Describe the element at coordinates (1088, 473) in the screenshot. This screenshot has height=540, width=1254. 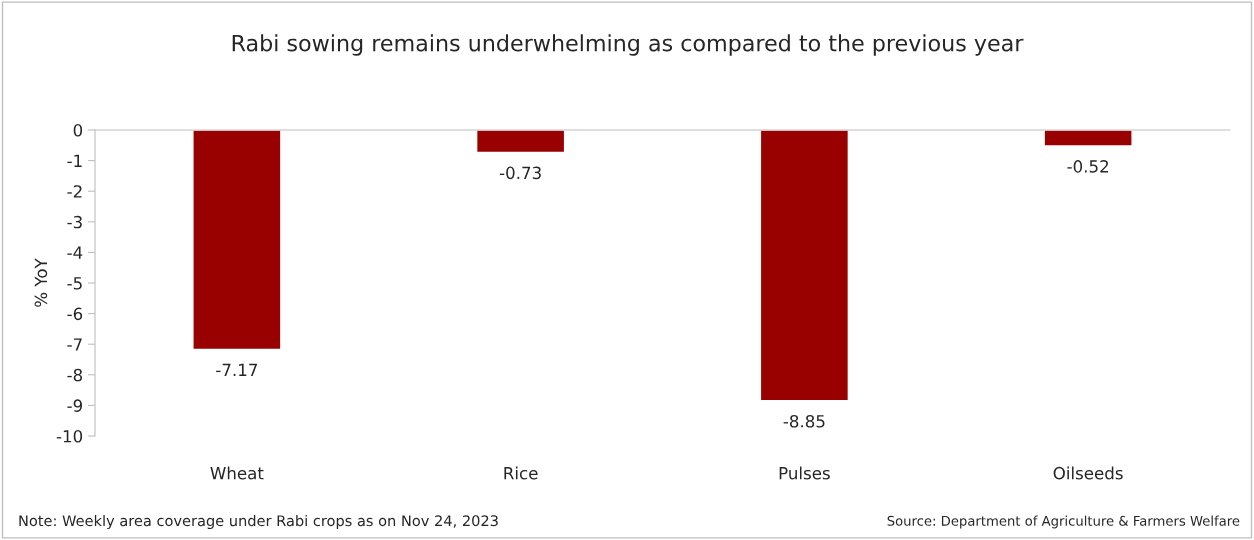
I see `x-tick-label: Oilseeds` at that location.